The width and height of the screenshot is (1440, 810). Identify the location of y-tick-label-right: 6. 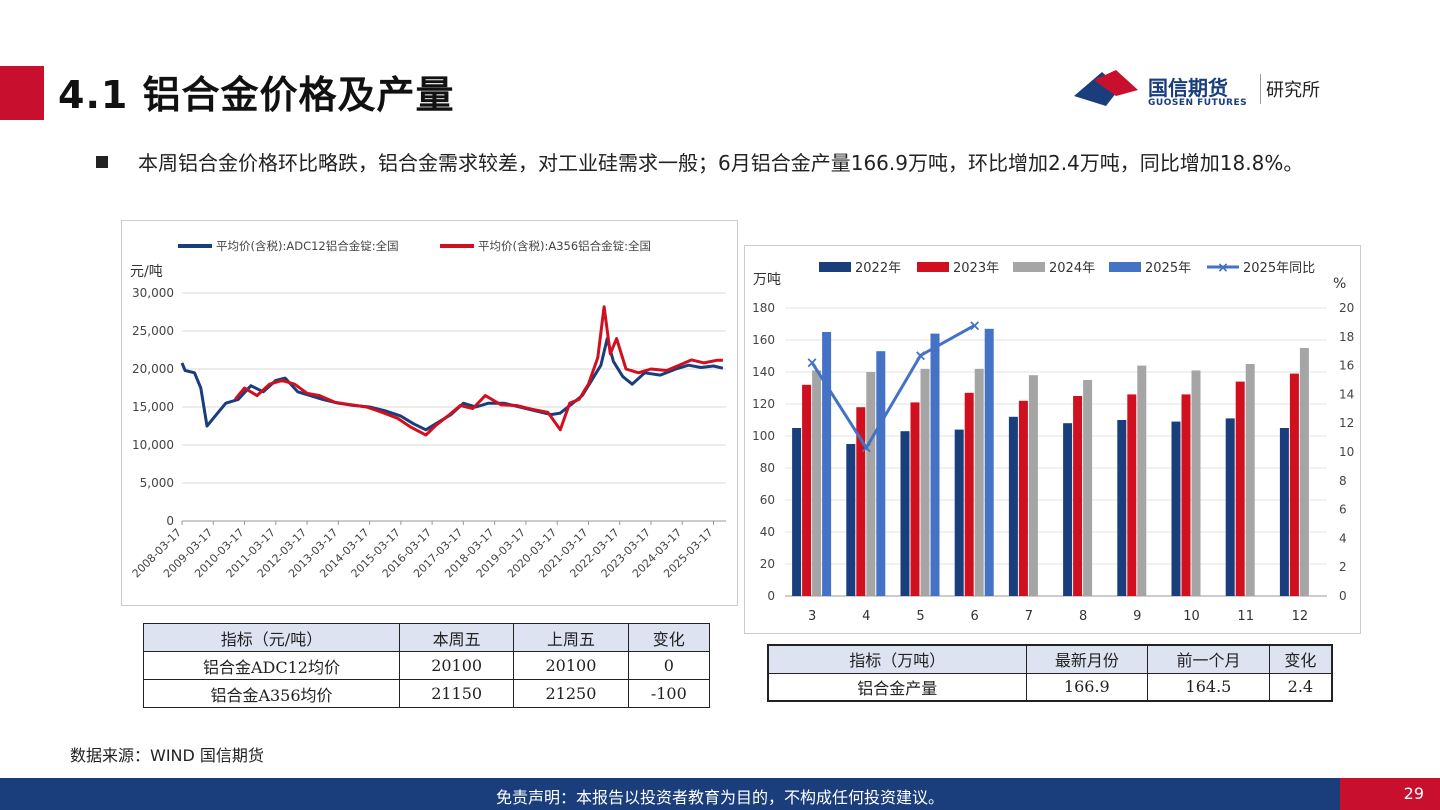
(1343, 510).